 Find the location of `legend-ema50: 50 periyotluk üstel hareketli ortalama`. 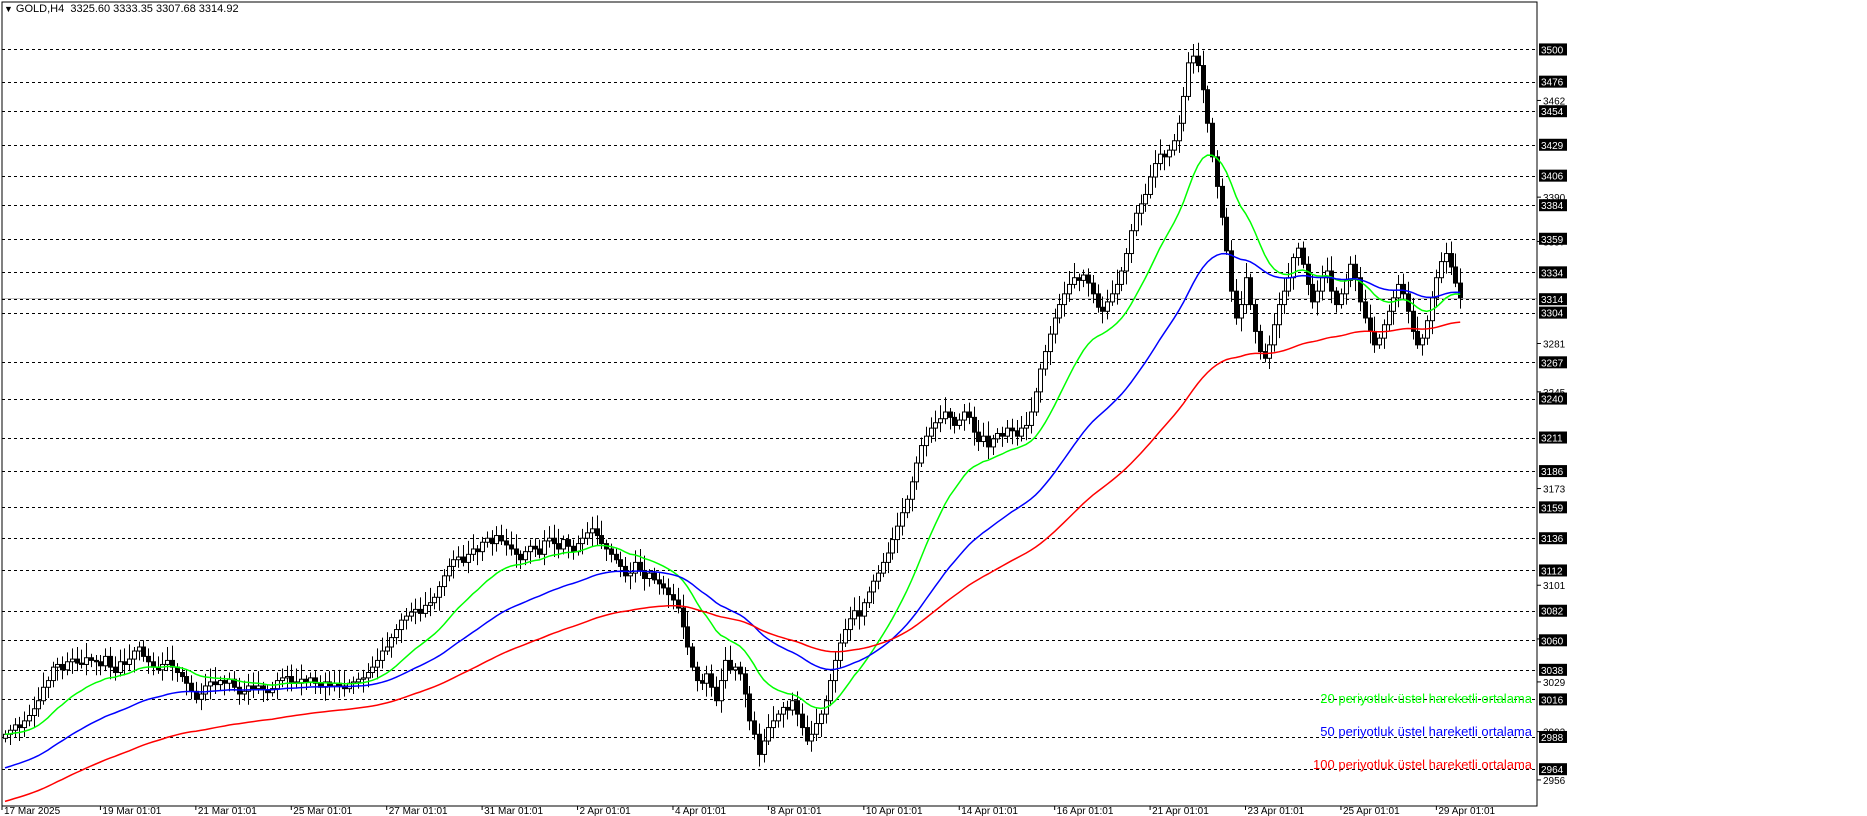

legend-ema50: 50 periyotluk üstel hareketli ortalama is located at coordinates (1426, 731).